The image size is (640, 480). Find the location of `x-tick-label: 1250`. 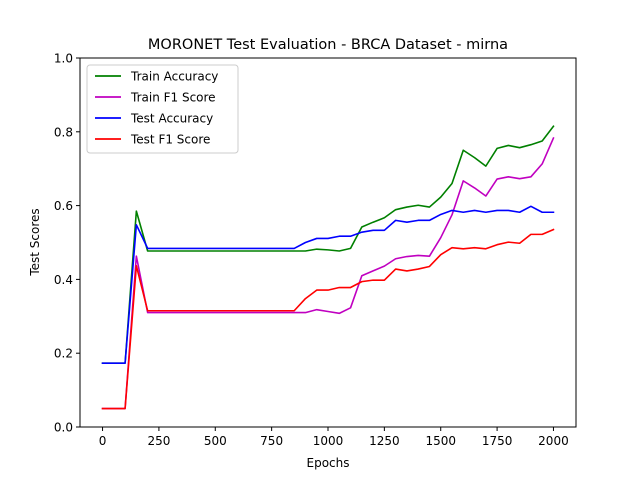

x-tick-label: 1250 is located at coordinates (384, 441).